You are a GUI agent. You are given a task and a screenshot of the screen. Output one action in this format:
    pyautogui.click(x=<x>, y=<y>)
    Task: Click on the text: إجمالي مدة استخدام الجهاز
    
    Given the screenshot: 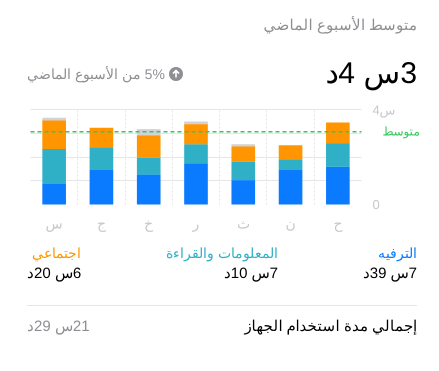 What is the action you would take?
    pyautogui.click(x=330, y=327)
    